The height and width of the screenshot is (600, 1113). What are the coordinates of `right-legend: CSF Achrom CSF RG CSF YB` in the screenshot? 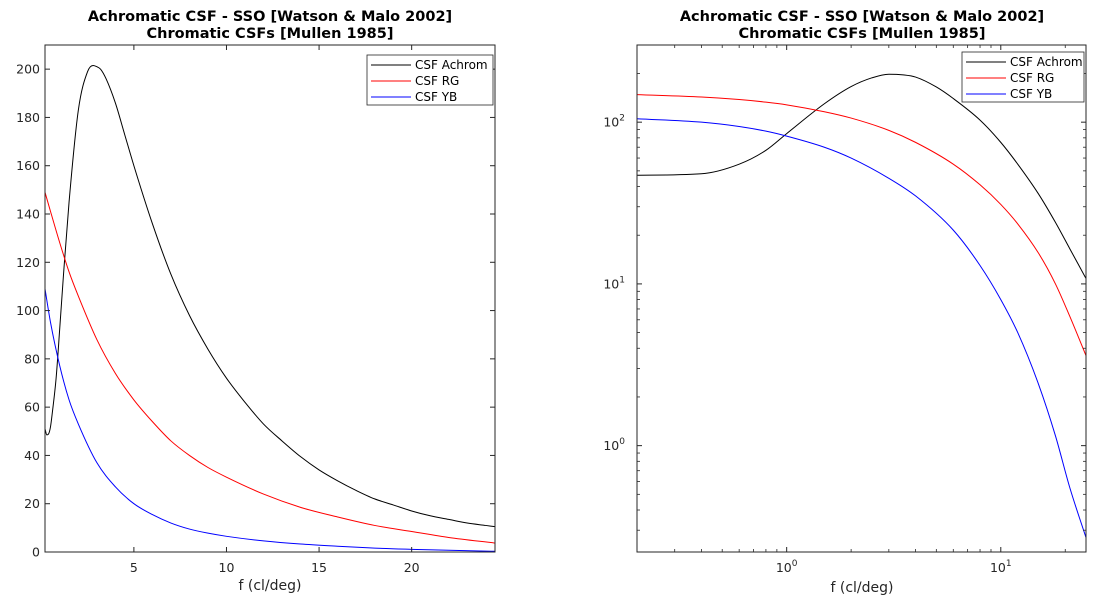 It's located at (1023, 77).